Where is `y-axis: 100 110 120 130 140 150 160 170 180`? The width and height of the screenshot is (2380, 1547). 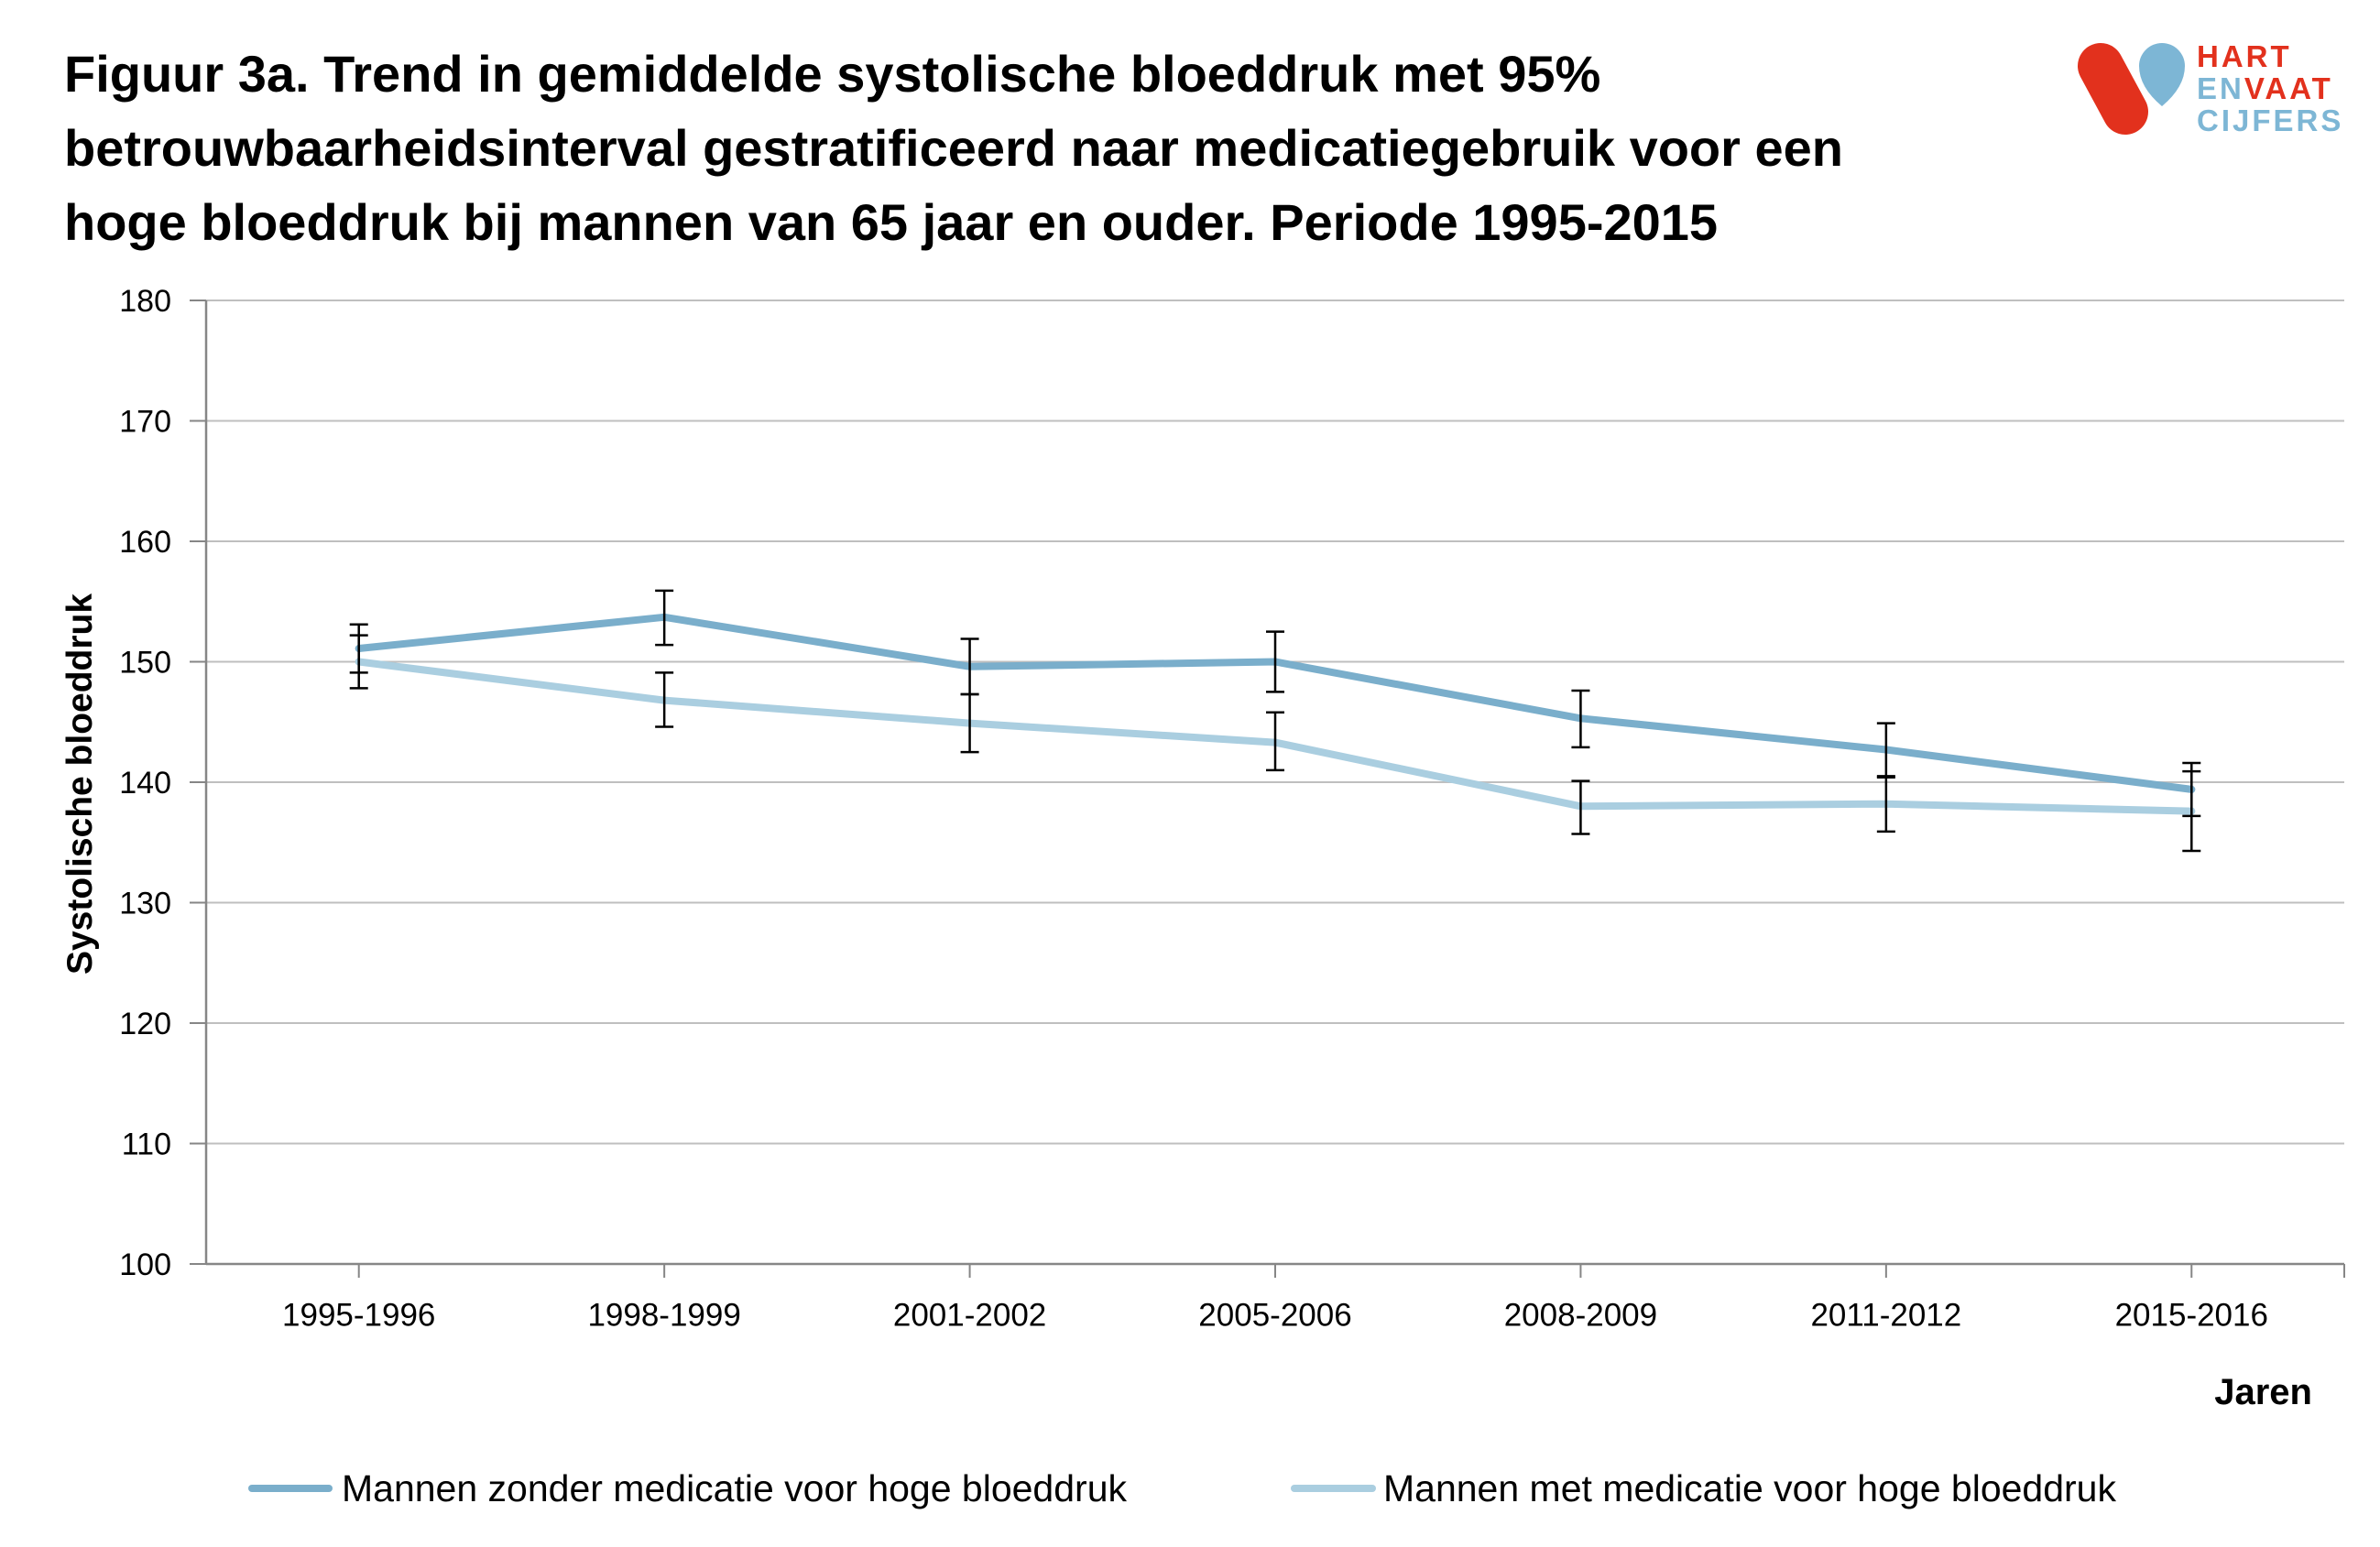
y-axis: 100 110 120 130 140 150 160 170 180 is located at coordinates (163, 783).